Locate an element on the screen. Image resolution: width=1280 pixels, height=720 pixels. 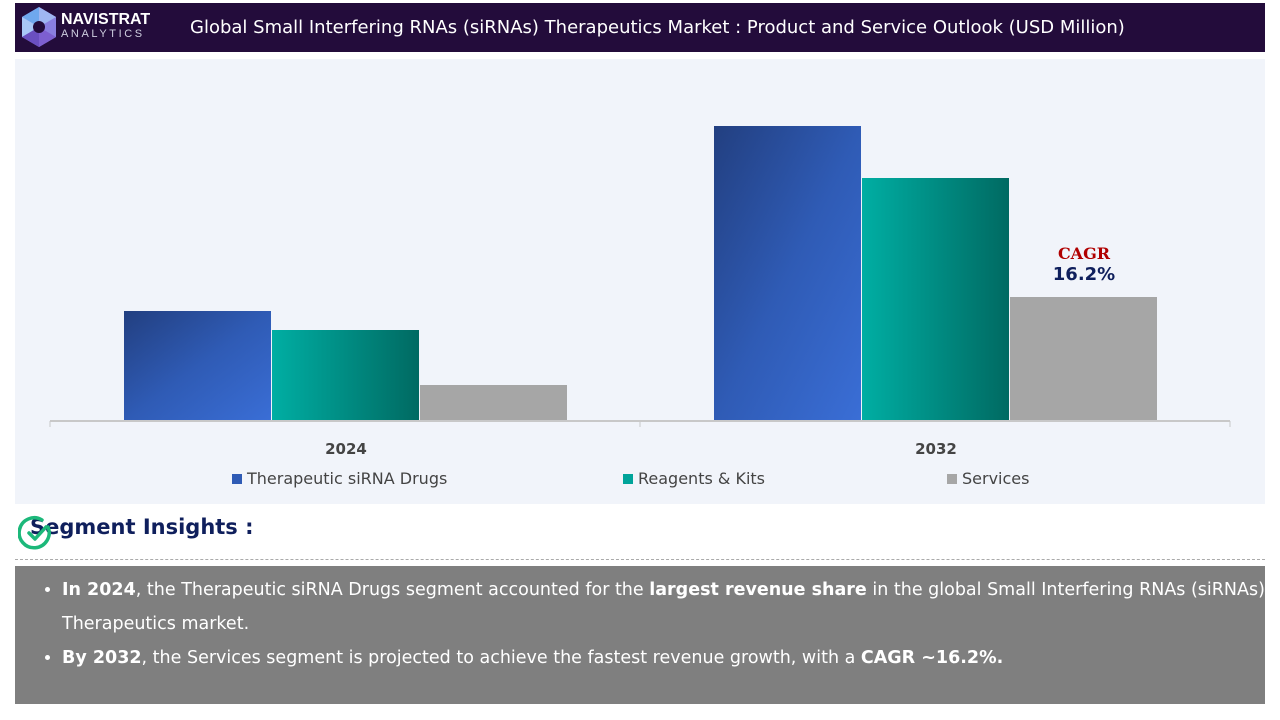
insights-title: Segment Insights : is located at coordinates (142, 527).